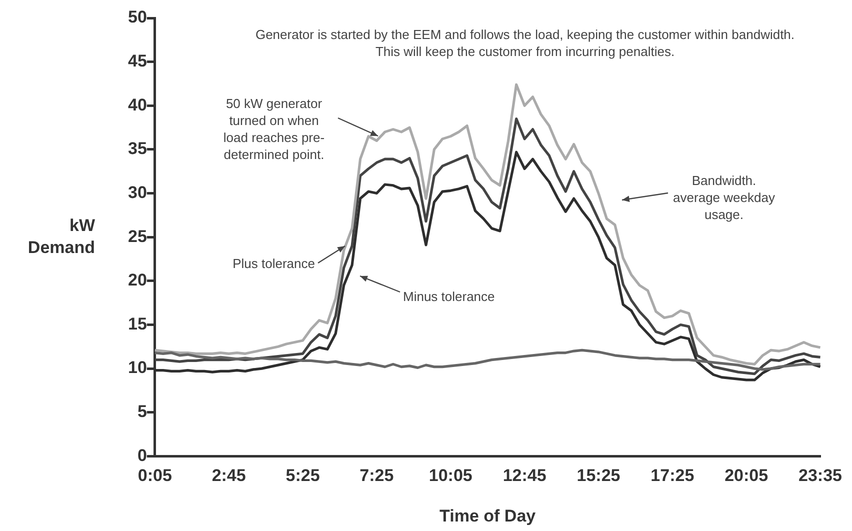 This screenshot has height=531, width=852. I want to click on x-tick-label: 23:35, so click(820, 476).